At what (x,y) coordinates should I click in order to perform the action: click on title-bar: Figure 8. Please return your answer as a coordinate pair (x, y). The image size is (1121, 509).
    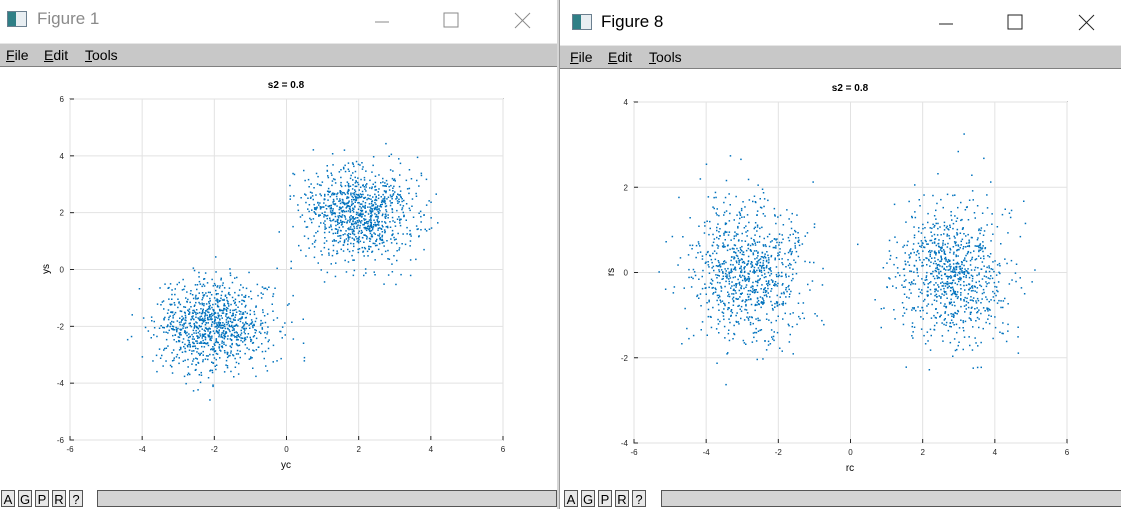
    Looking at the image, I should click on (840, 21).